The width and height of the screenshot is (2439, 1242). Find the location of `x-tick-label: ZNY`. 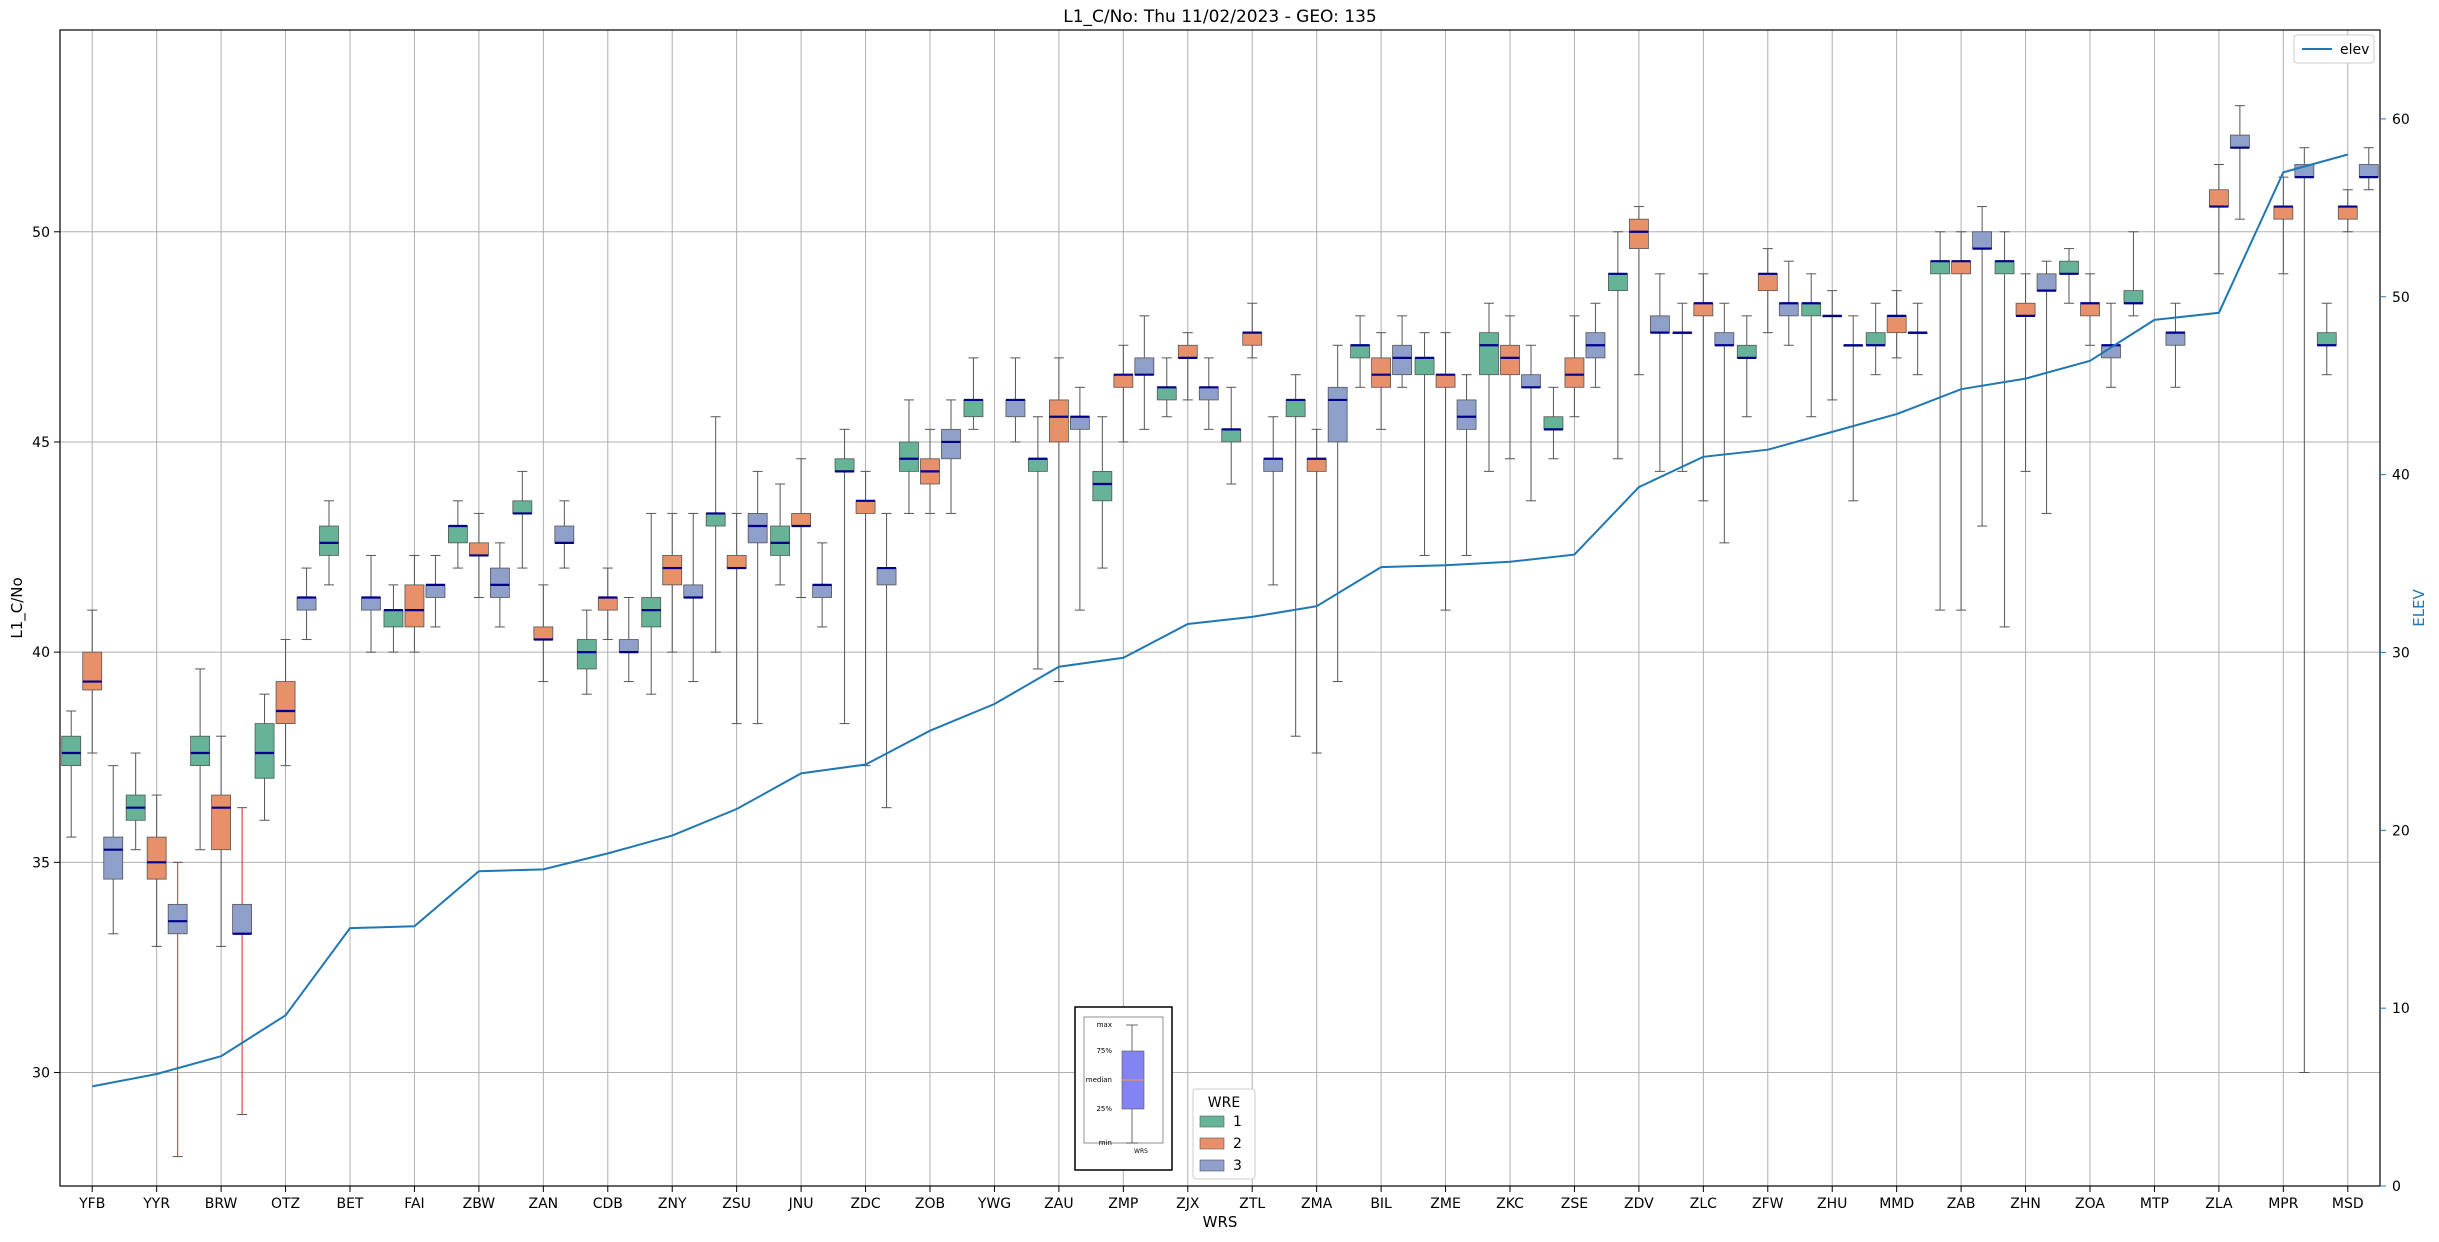

x-tick-label: ZNY is located at coordinates (672, 1204).